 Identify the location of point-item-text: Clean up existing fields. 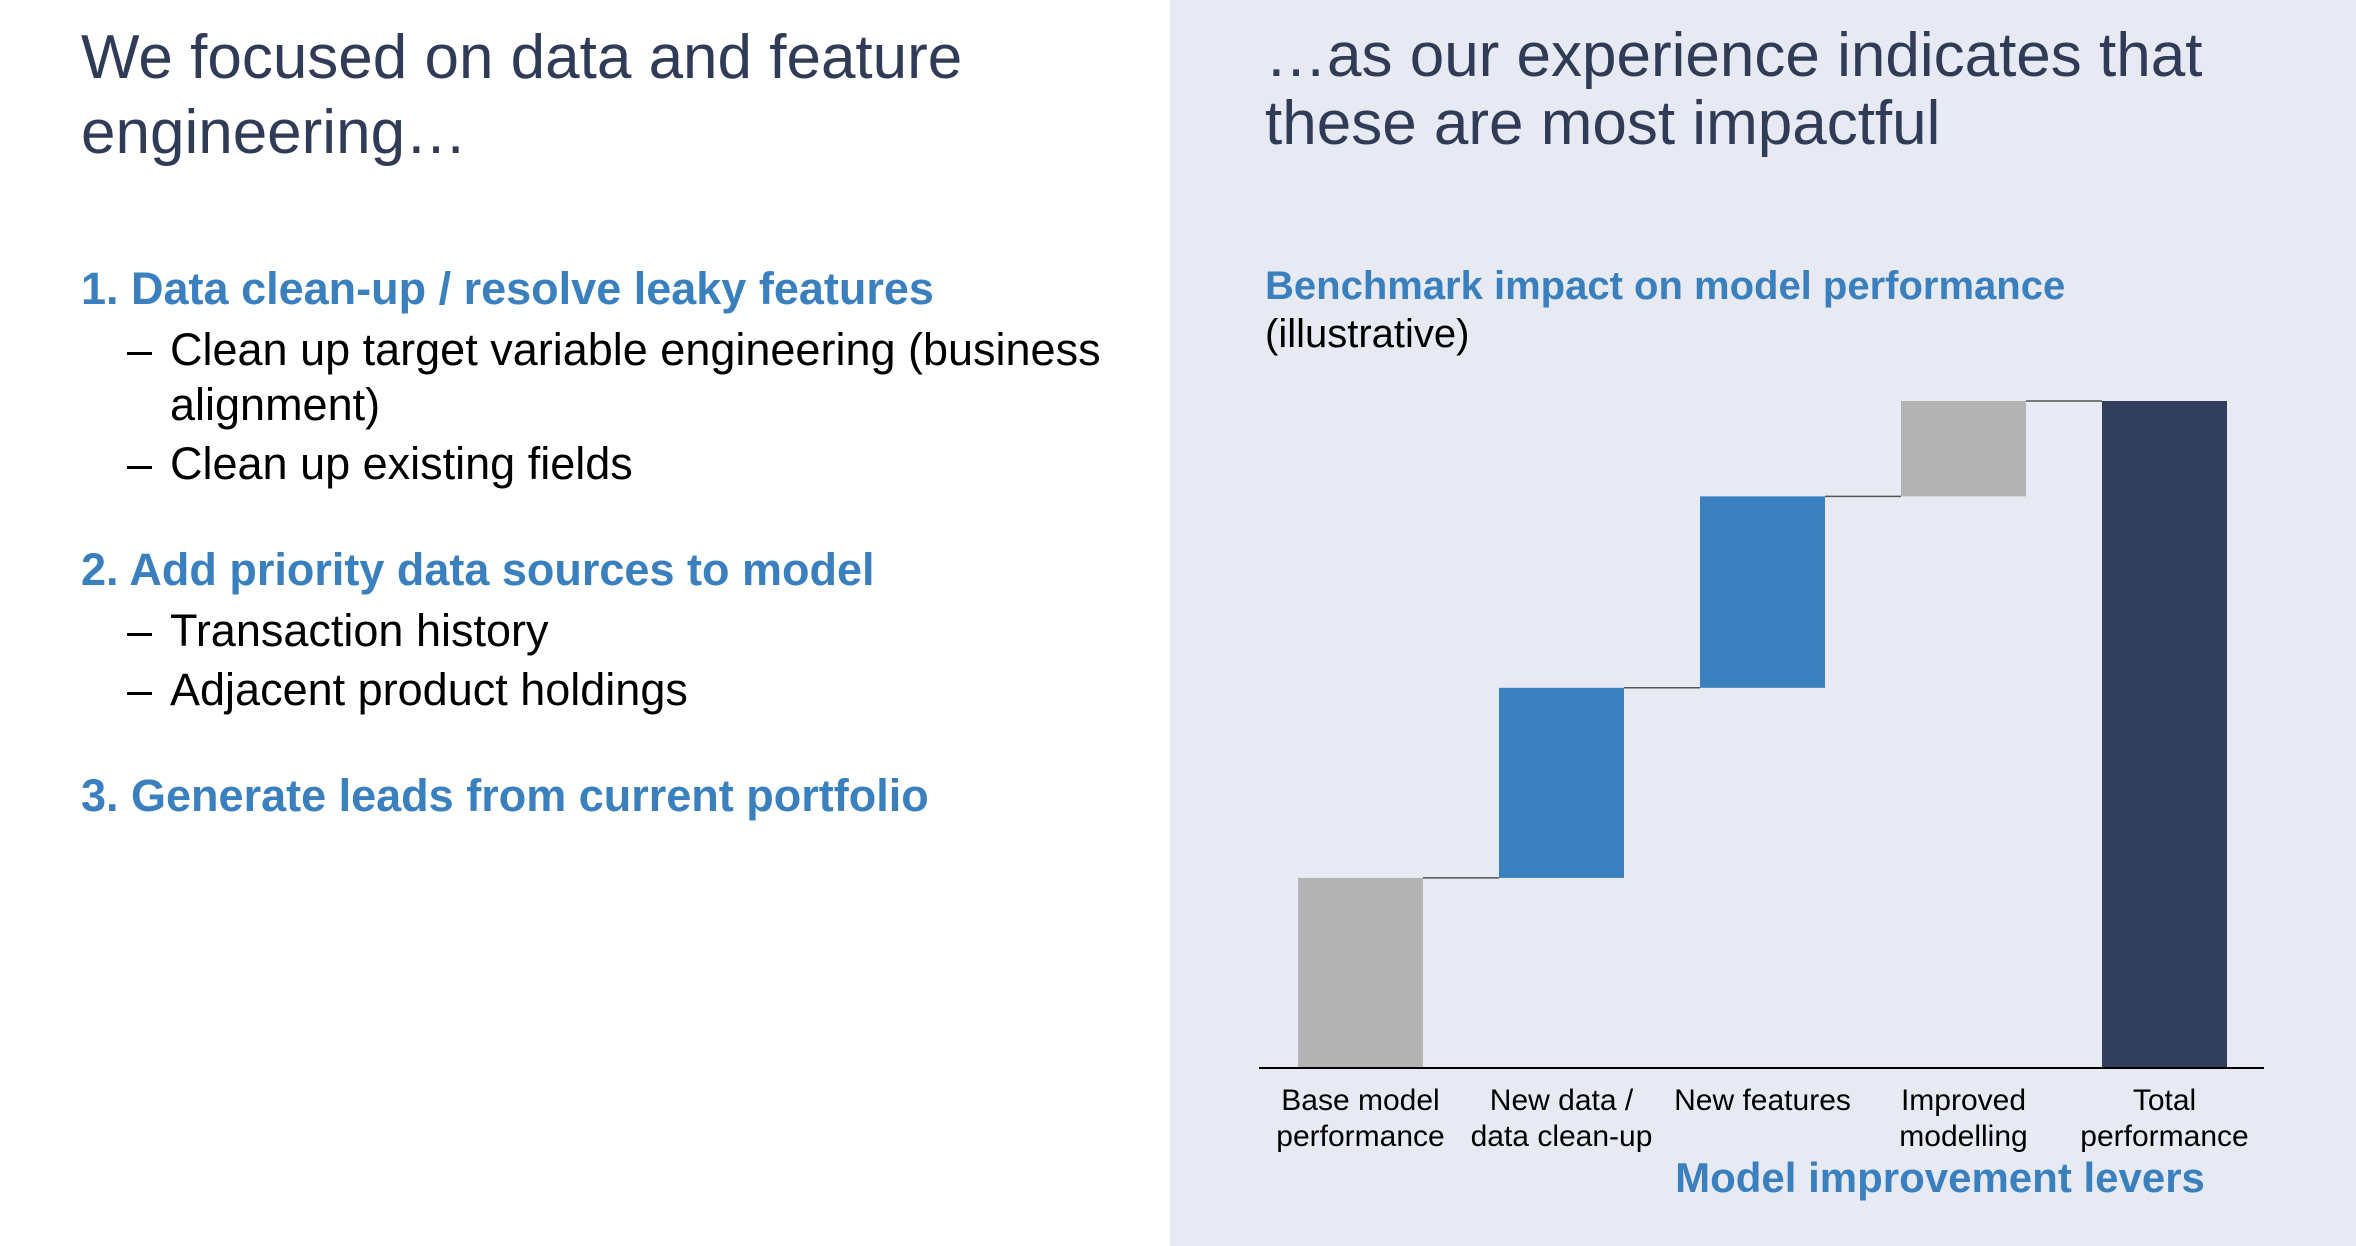
(401, 463).